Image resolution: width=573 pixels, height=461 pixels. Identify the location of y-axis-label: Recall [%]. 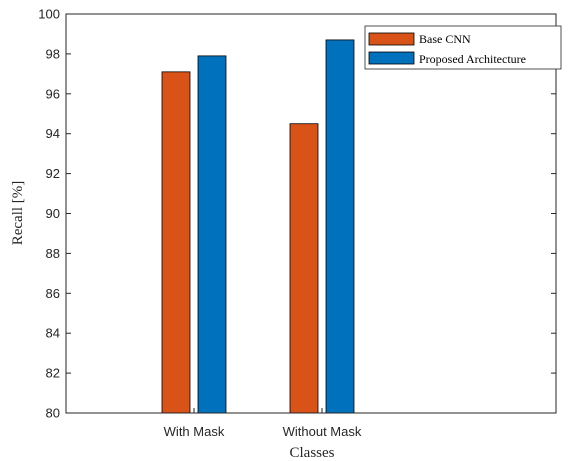
(18, 213).